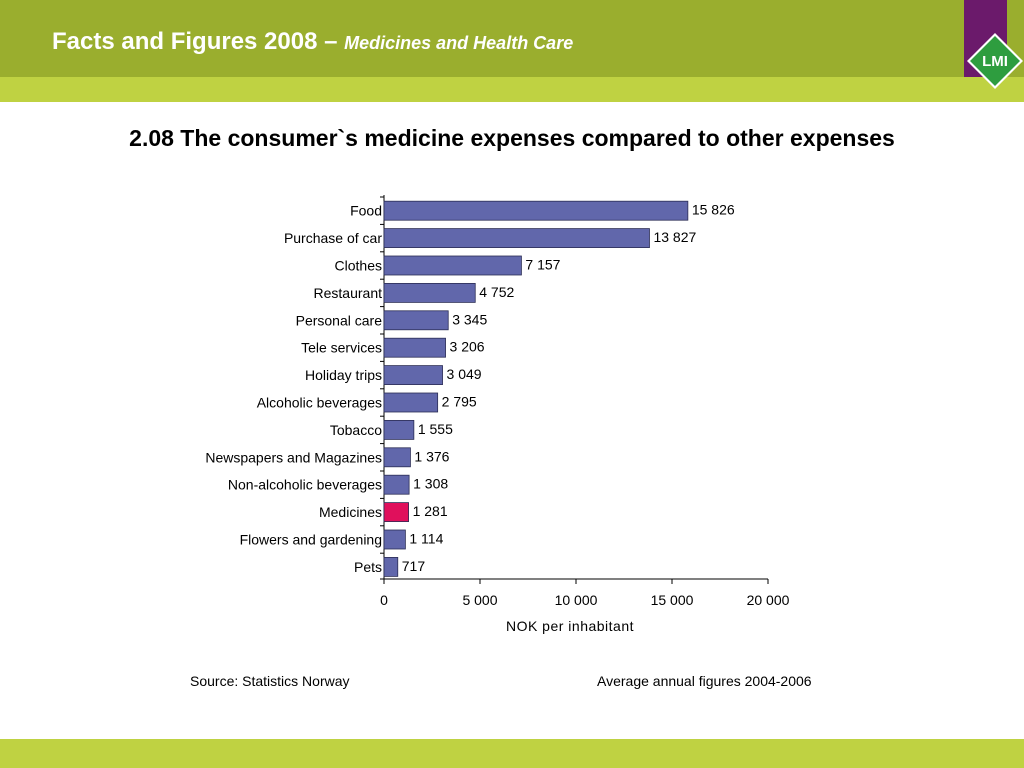  I want to click on data-label: 1 308, so click(430, 484).